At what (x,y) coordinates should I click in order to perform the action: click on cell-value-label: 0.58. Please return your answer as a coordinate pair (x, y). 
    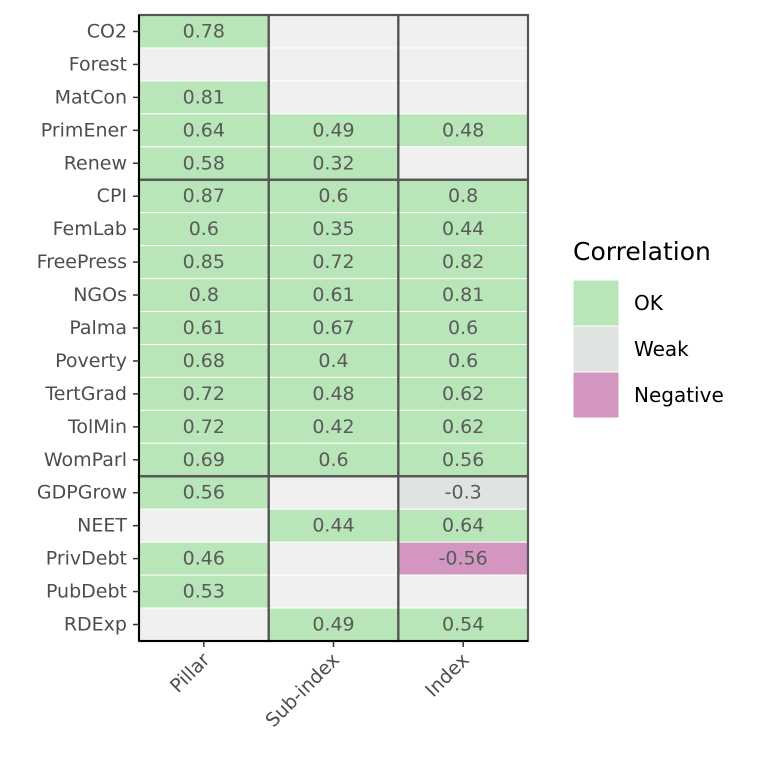
    Looking at the image, I should click on (204, 163).